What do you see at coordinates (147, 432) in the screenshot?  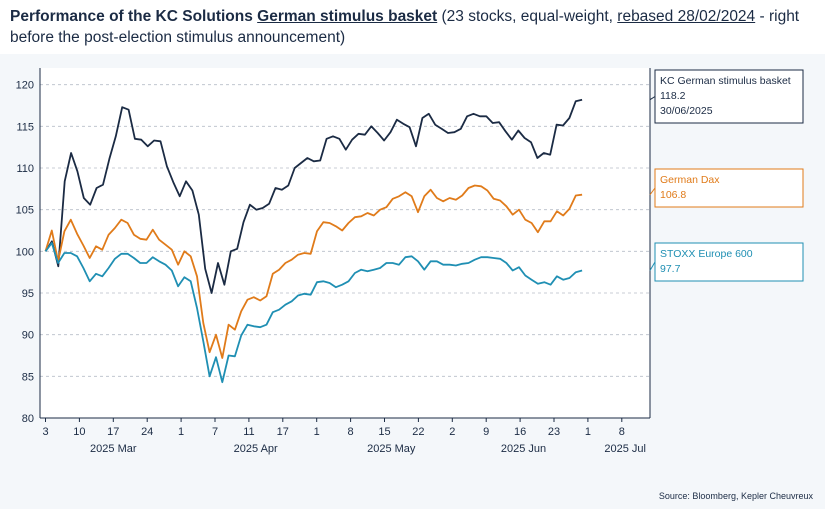 I see `x-tick-label-3: 24` at bounding box center [147, 432].